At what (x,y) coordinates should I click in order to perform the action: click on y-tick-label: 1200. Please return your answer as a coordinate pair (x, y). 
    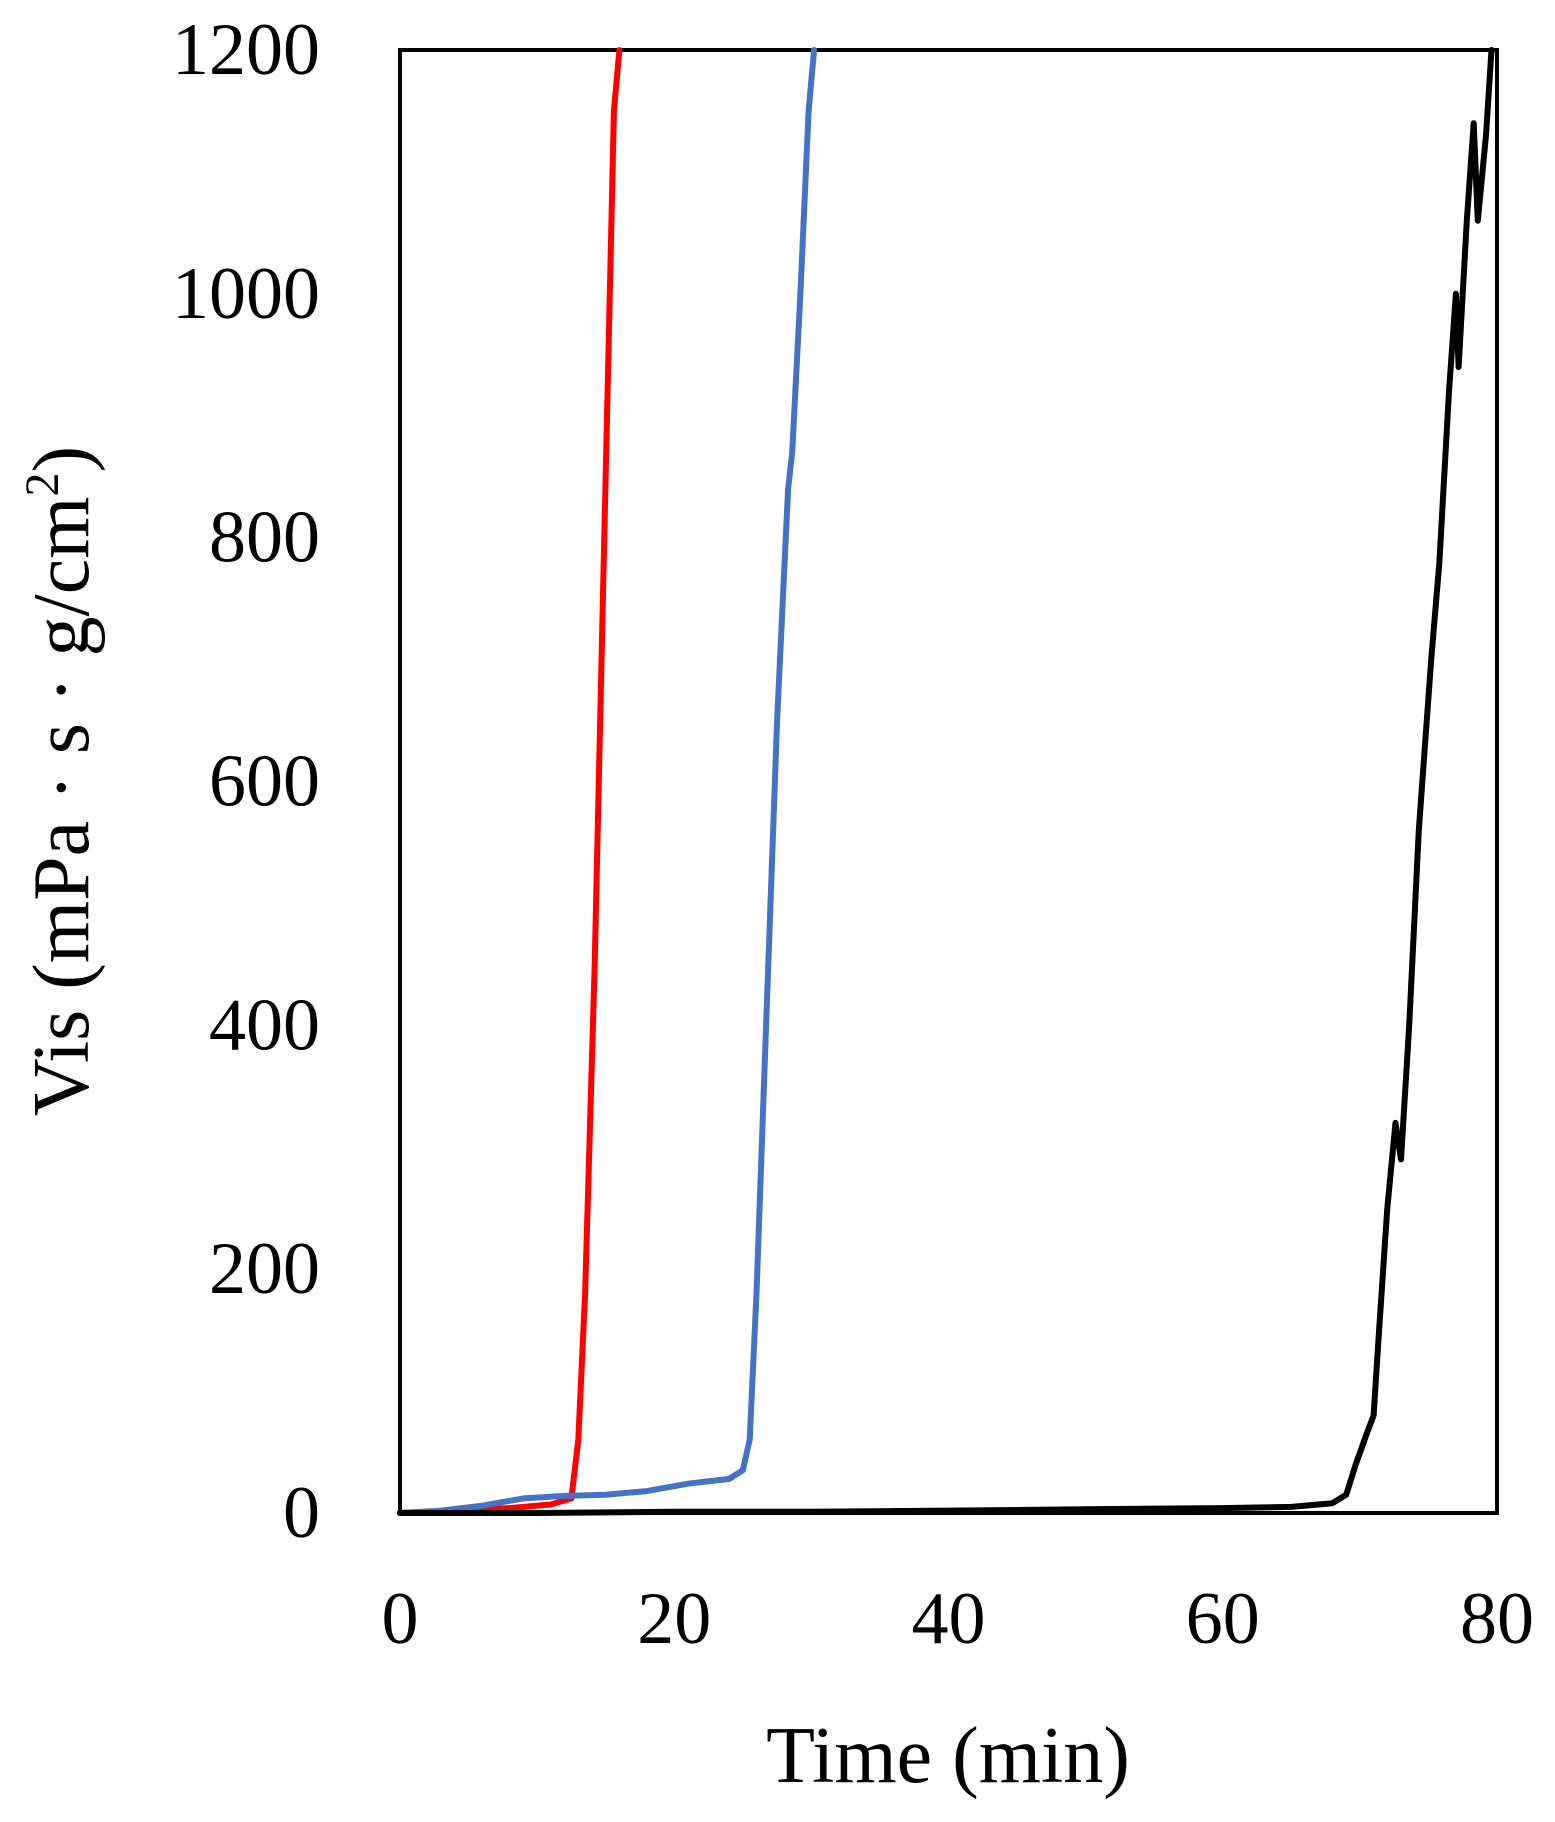
    Looking at the image, I should click on (246, 50).